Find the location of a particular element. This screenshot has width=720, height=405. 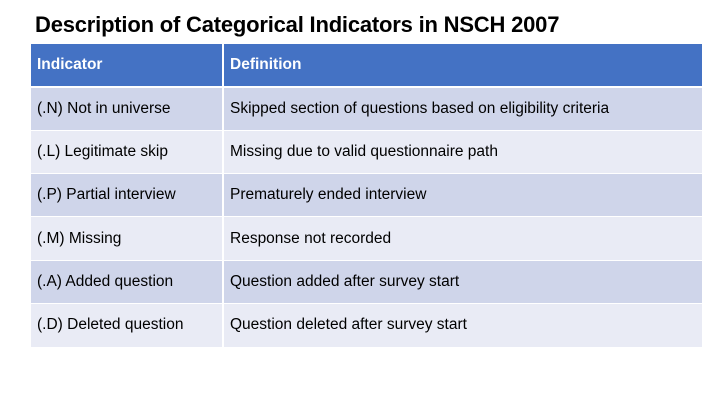

table-header-row: Indicator Definition is located at coordinates (366, 66).